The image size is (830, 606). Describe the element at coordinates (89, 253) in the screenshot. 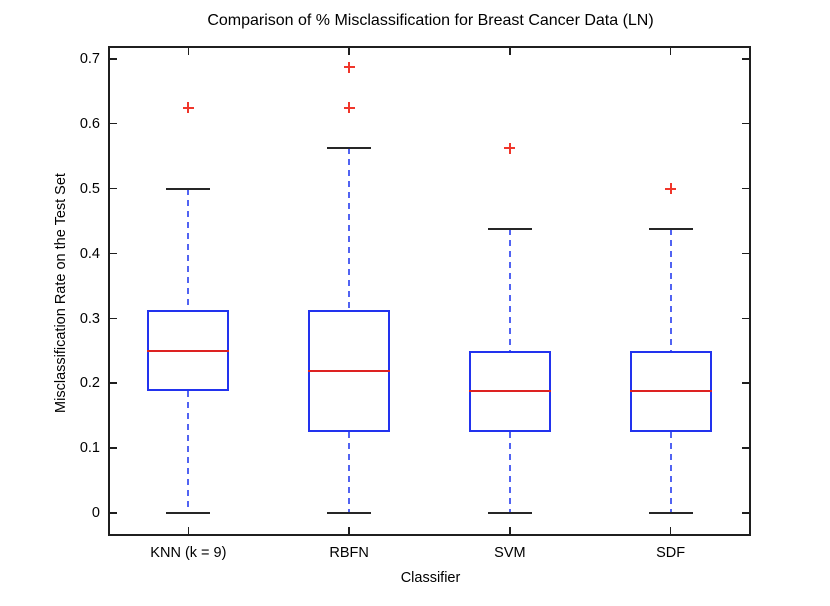

I see `y-tick-label: 0.4` at that location.